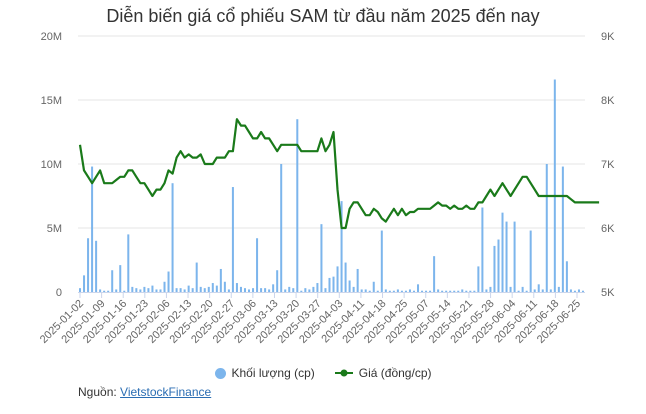 This screenshot has height=414, width=646. What do you see at coordinates (54, 229) in the screenshot?
I see `svg-text: 5M` at bounding box center [54, 229].